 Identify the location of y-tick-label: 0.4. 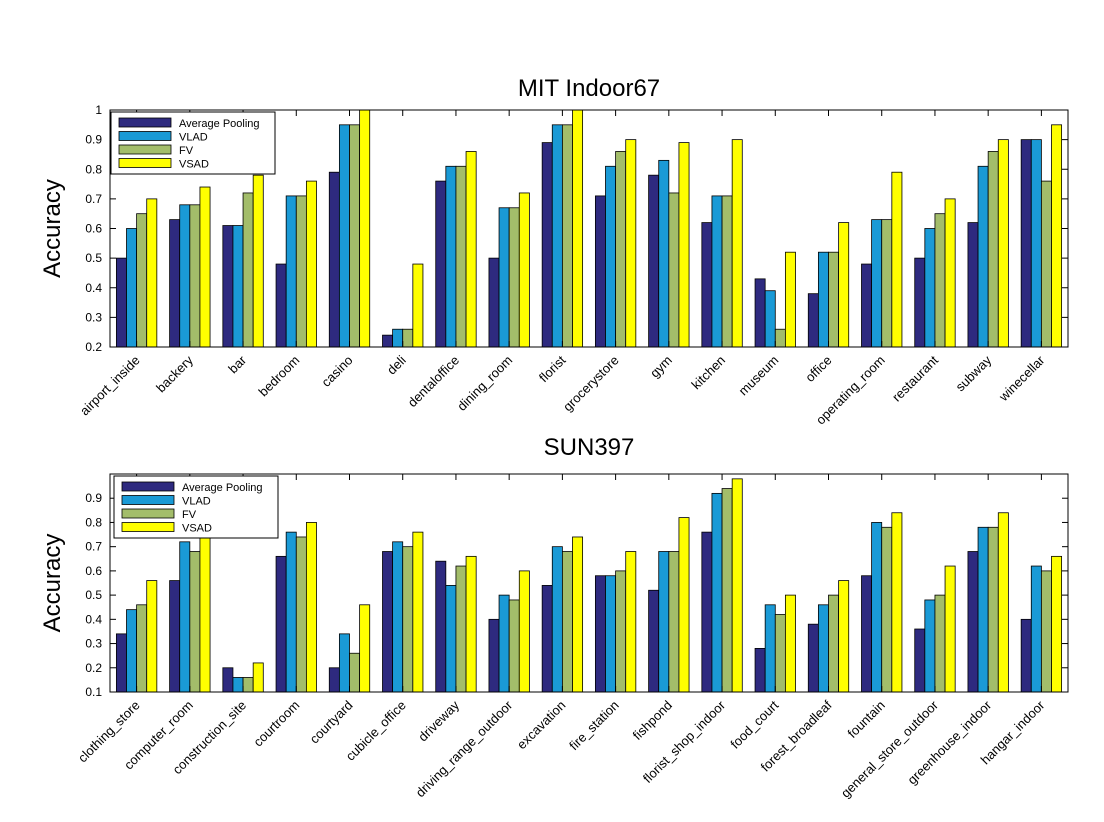
(93, 288).